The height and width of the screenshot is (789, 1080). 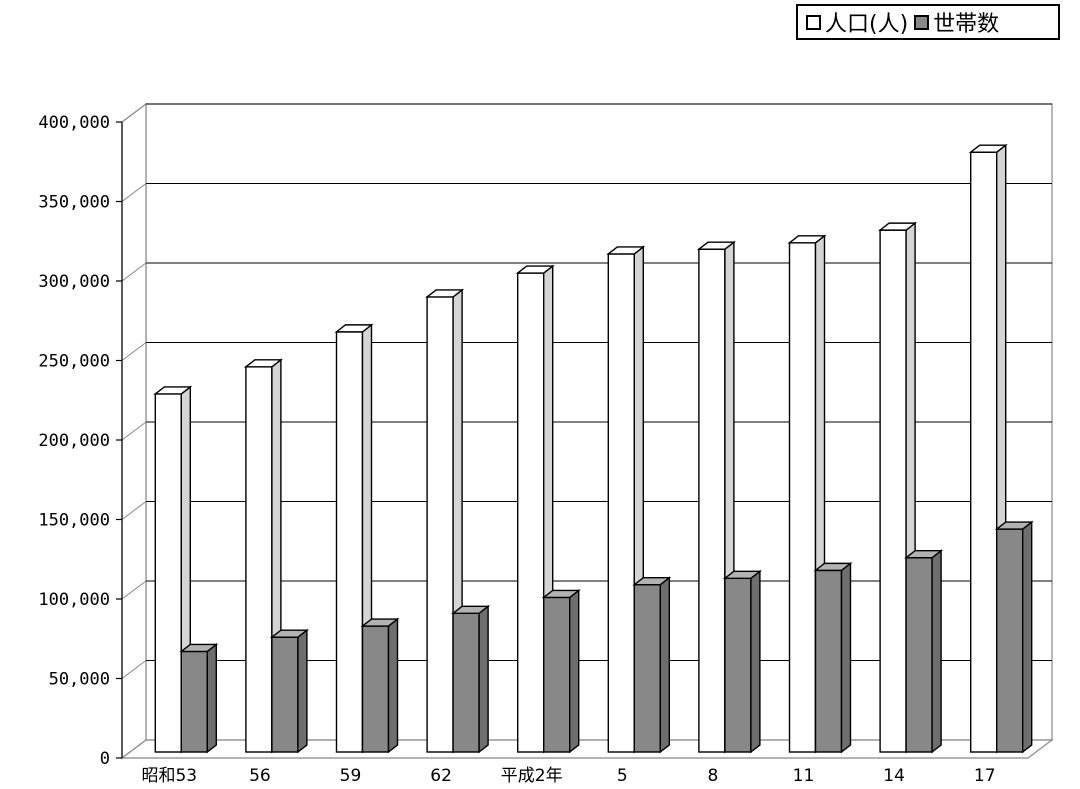 What do you see at coordinates (622, 776) in the screenshot?
I see `x-tick-label: 5` at bounding box center [622, 776].